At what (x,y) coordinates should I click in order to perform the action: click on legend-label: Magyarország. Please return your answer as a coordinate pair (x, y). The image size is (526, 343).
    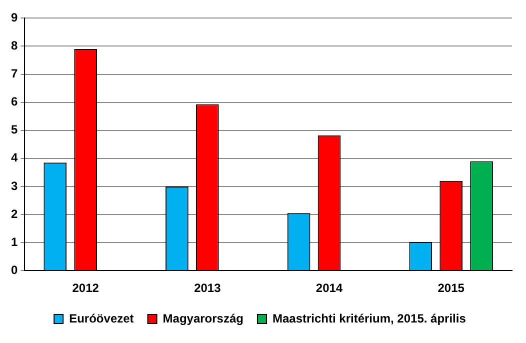
    Looking at the image, I should click on (203, 318).